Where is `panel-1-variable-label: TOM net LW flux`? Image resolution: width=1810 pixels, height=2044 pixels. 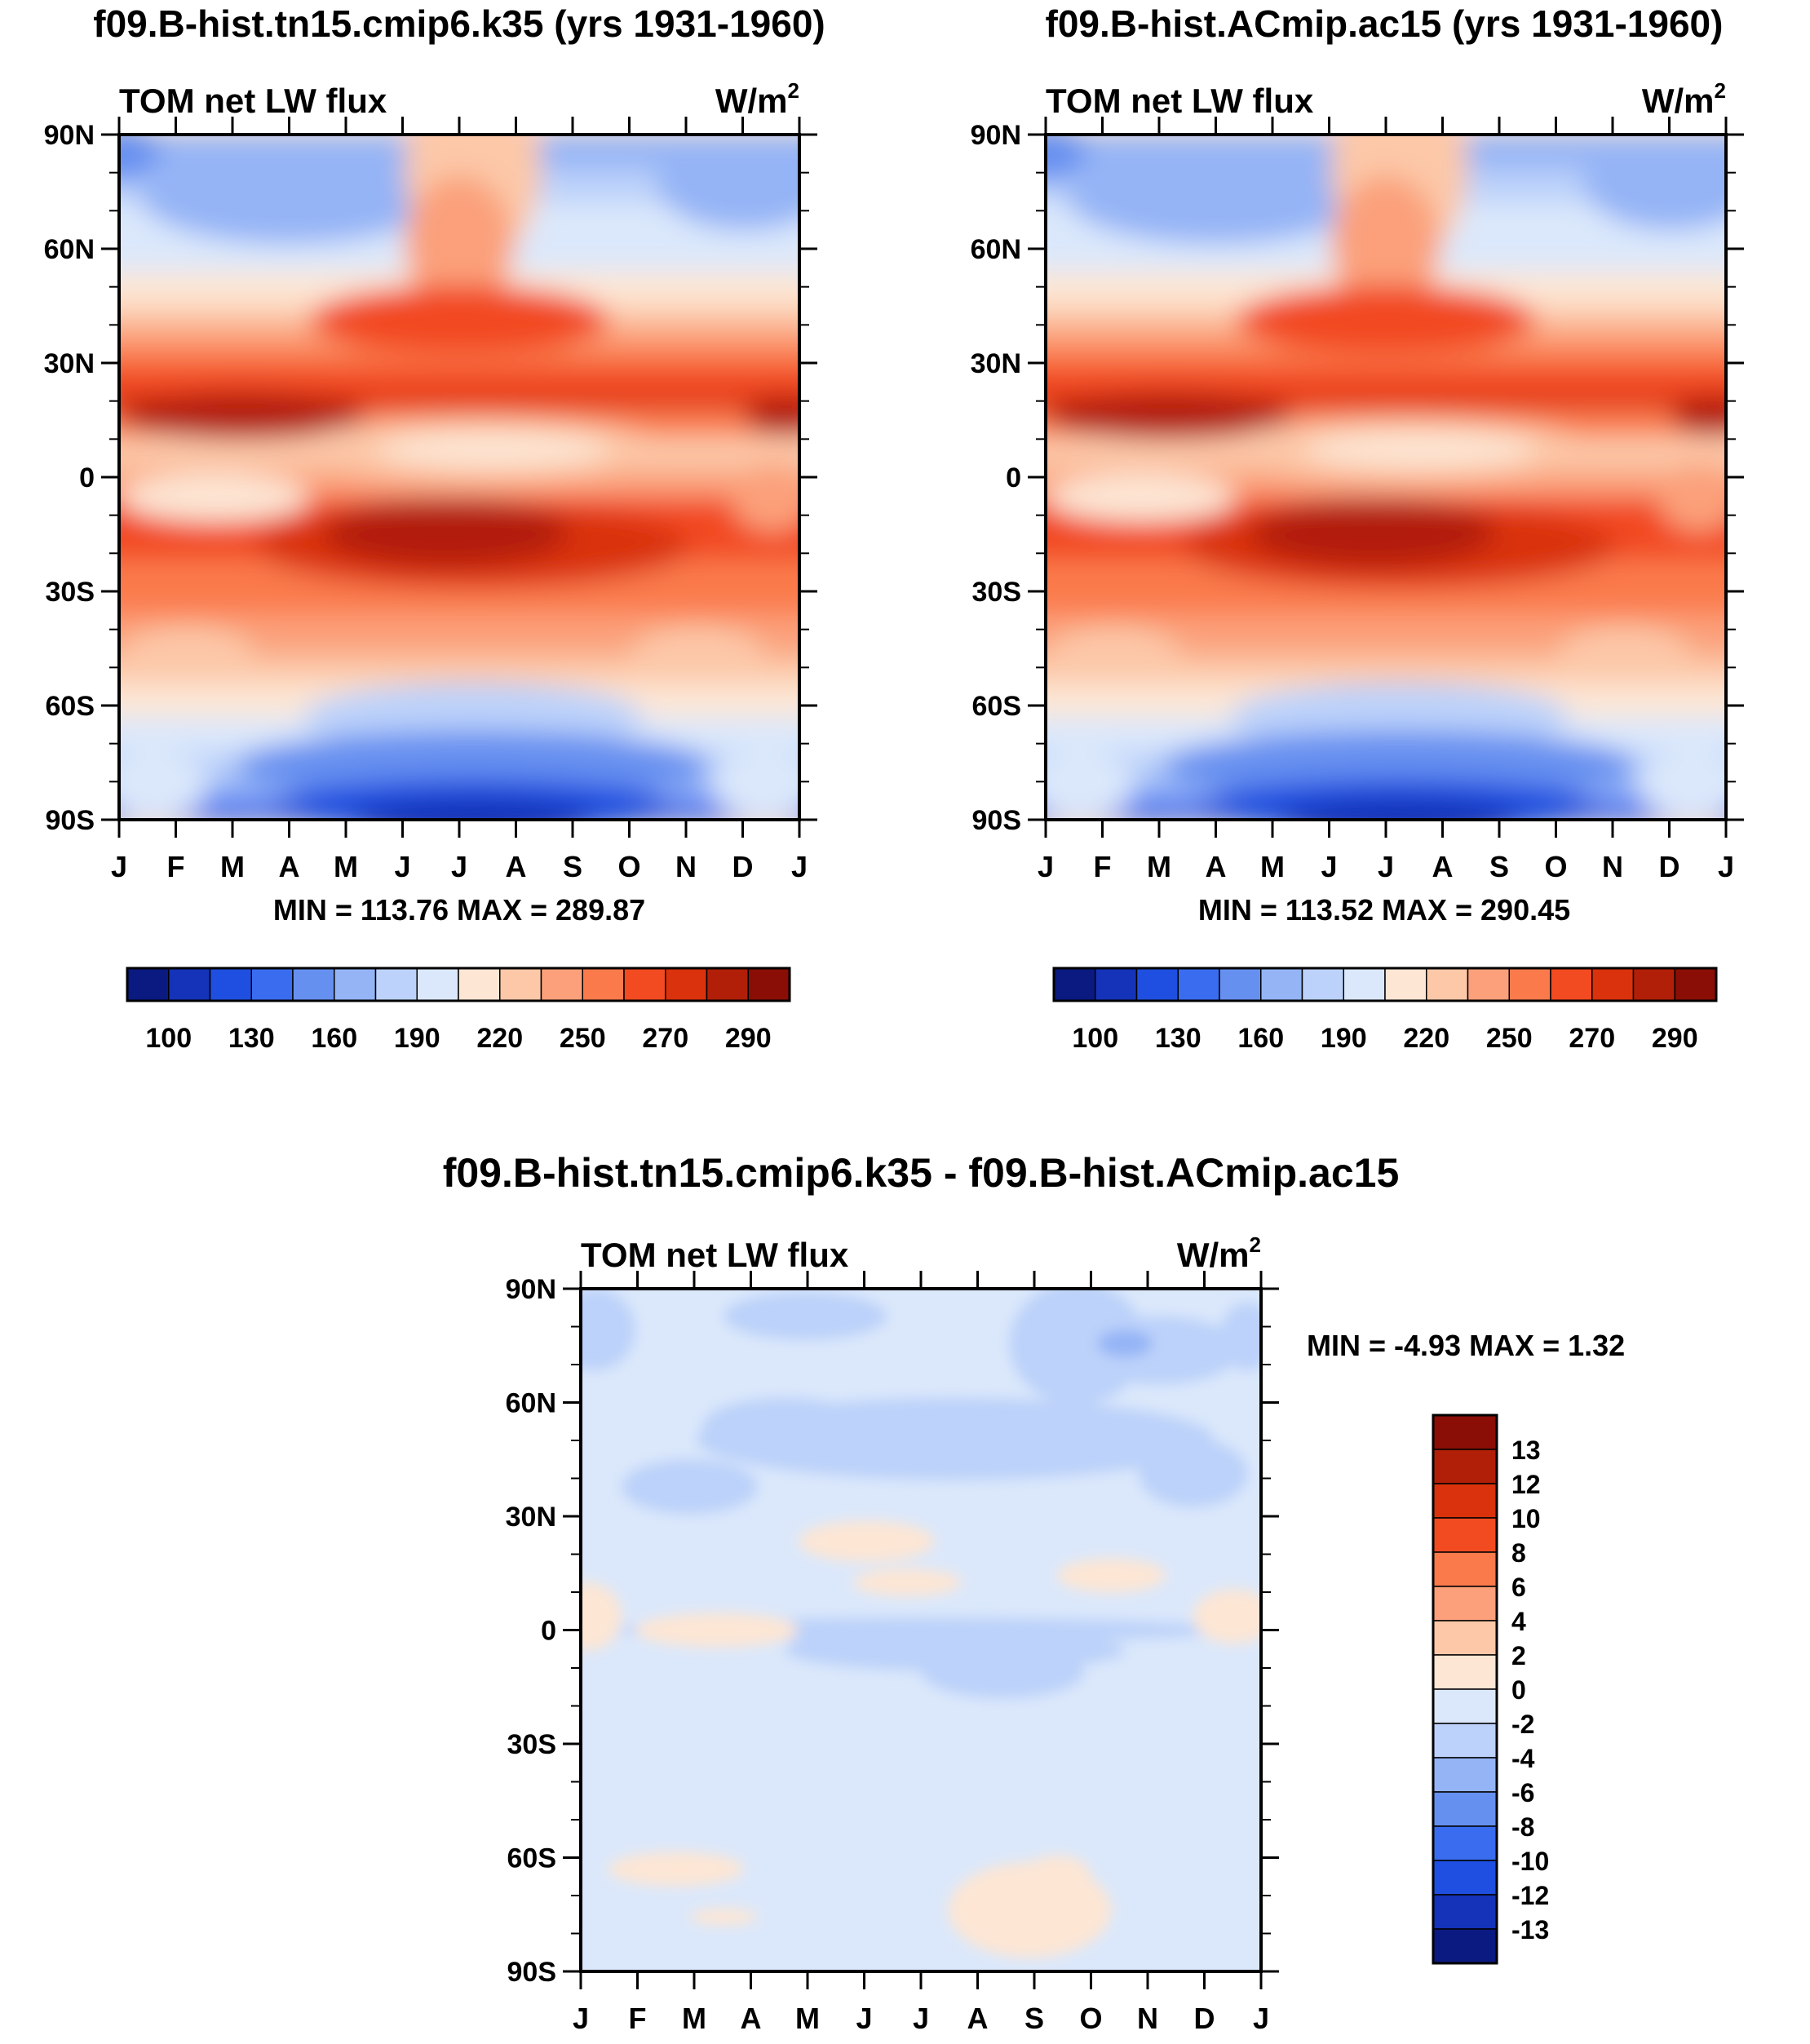 panel-1-variable-label: TOM net LW flux is located at coordinates (253, 101).